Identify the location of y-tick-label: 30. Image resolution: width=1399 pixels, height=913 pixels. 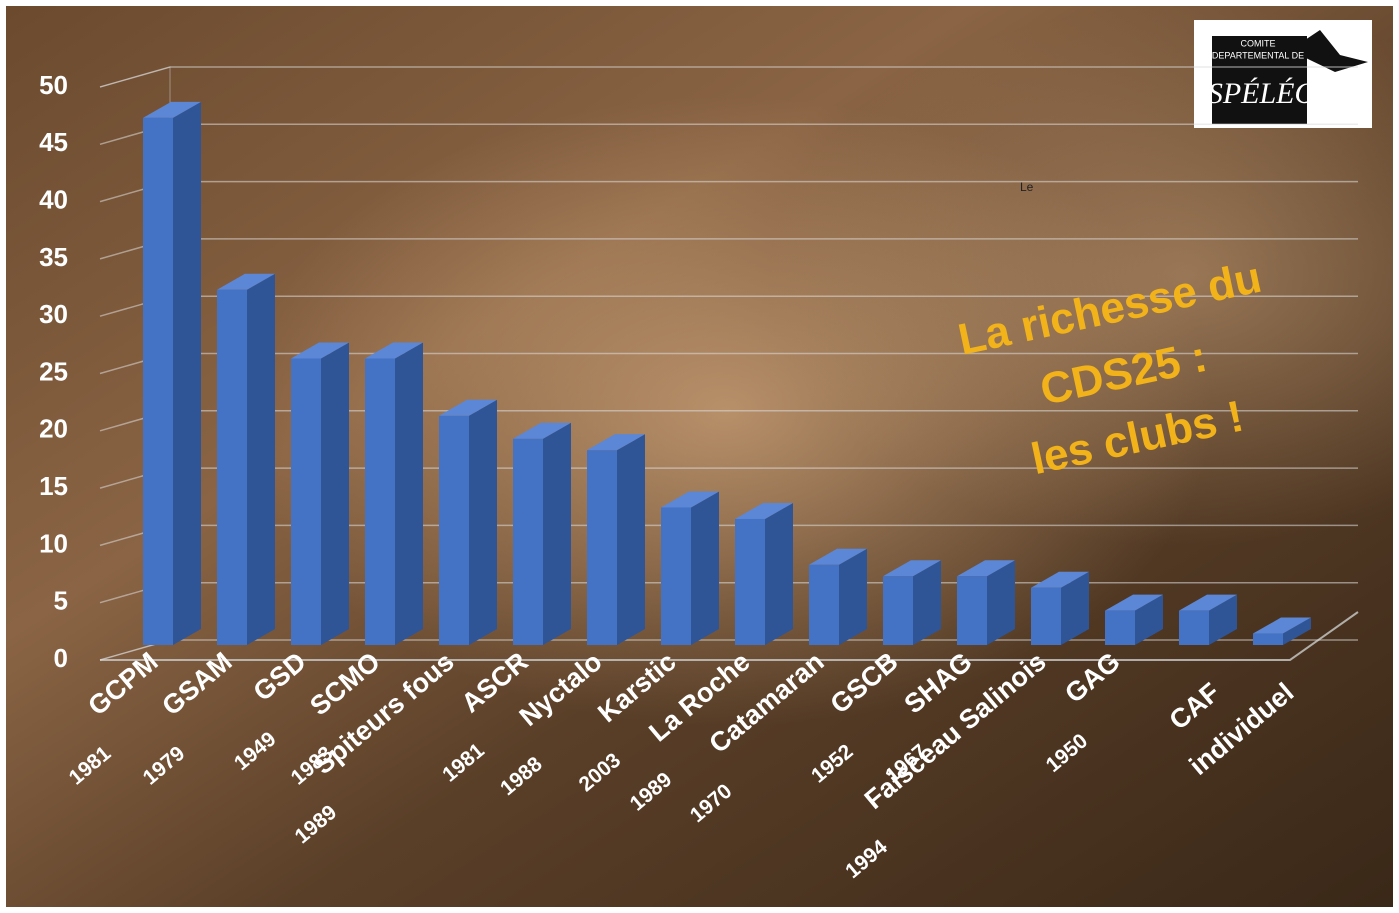
(53, 314).